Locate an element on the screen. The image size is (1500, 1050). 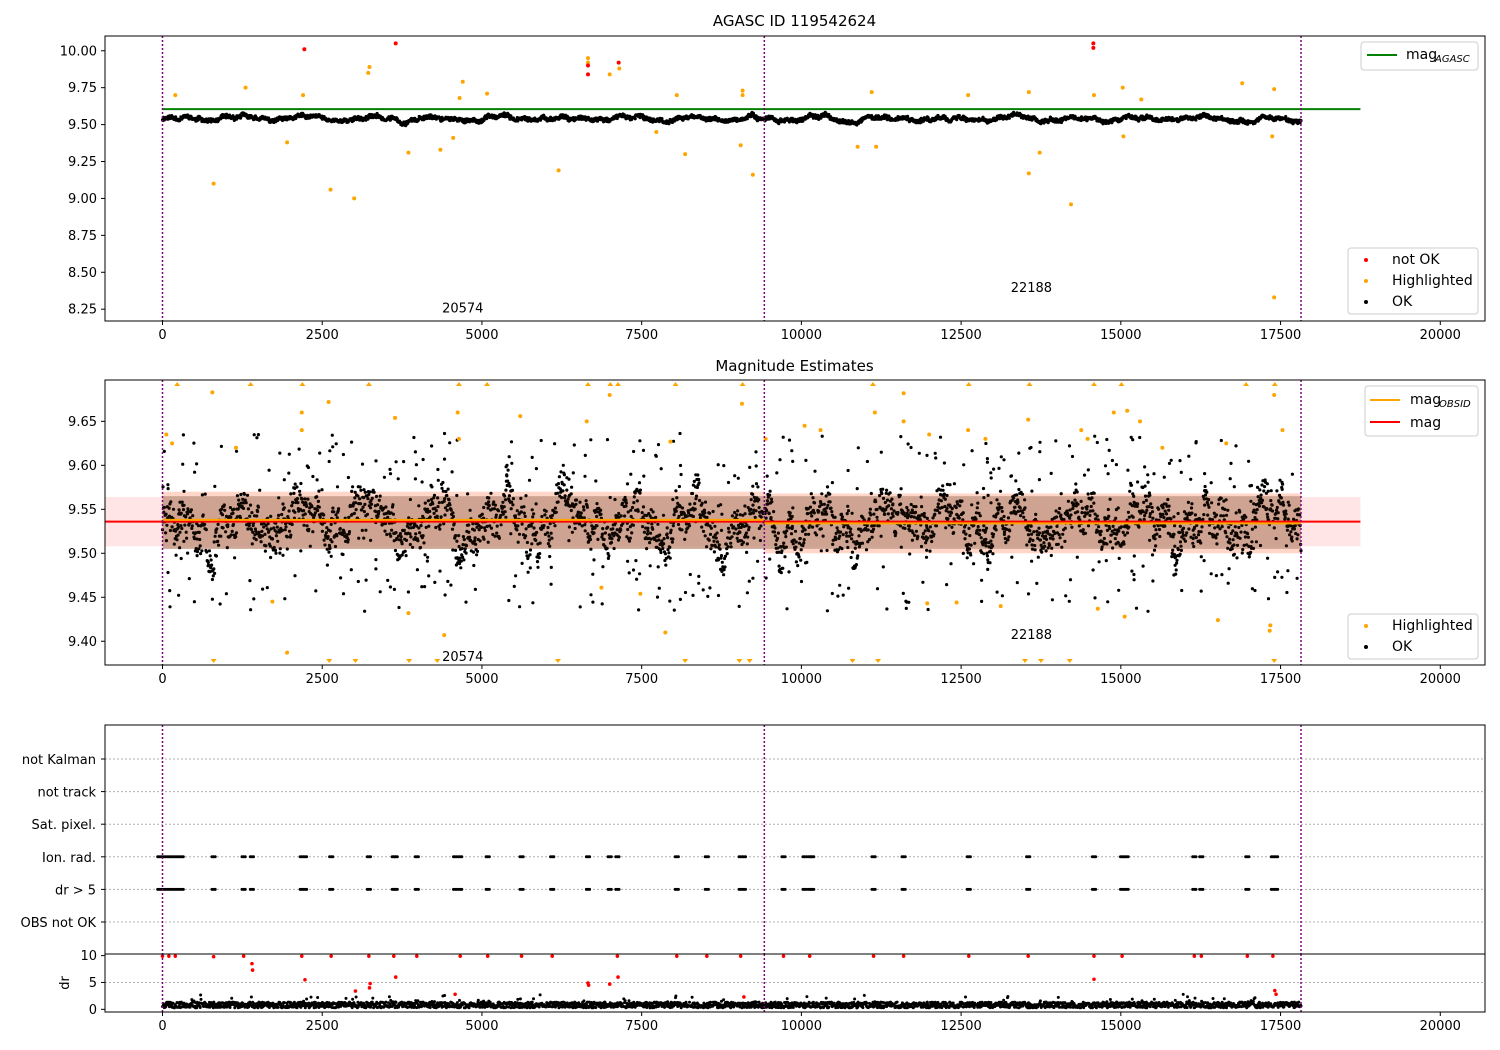
dr-axis-label: dr is located at coordinates (65, 983).